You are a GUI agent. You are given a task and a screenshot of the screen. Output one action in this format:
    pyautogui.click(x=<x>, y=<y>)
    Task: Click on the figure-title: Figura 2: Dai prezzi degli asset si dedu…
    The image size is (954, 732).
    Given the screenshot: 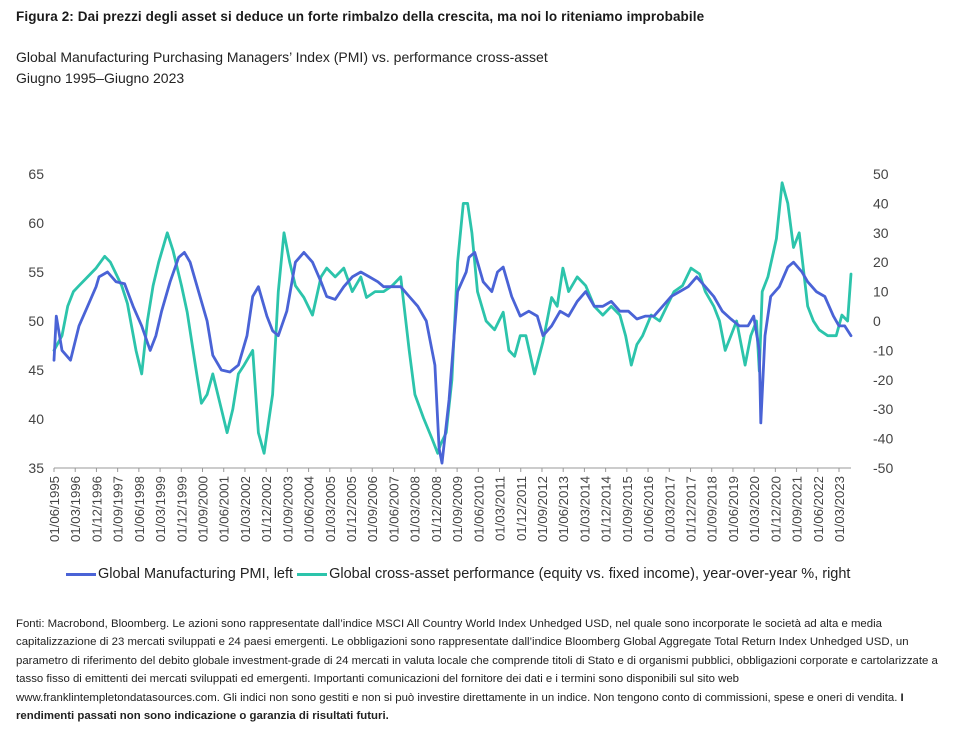 What is the action you would take?
    pyautogui.click(x=360, y=16)
    